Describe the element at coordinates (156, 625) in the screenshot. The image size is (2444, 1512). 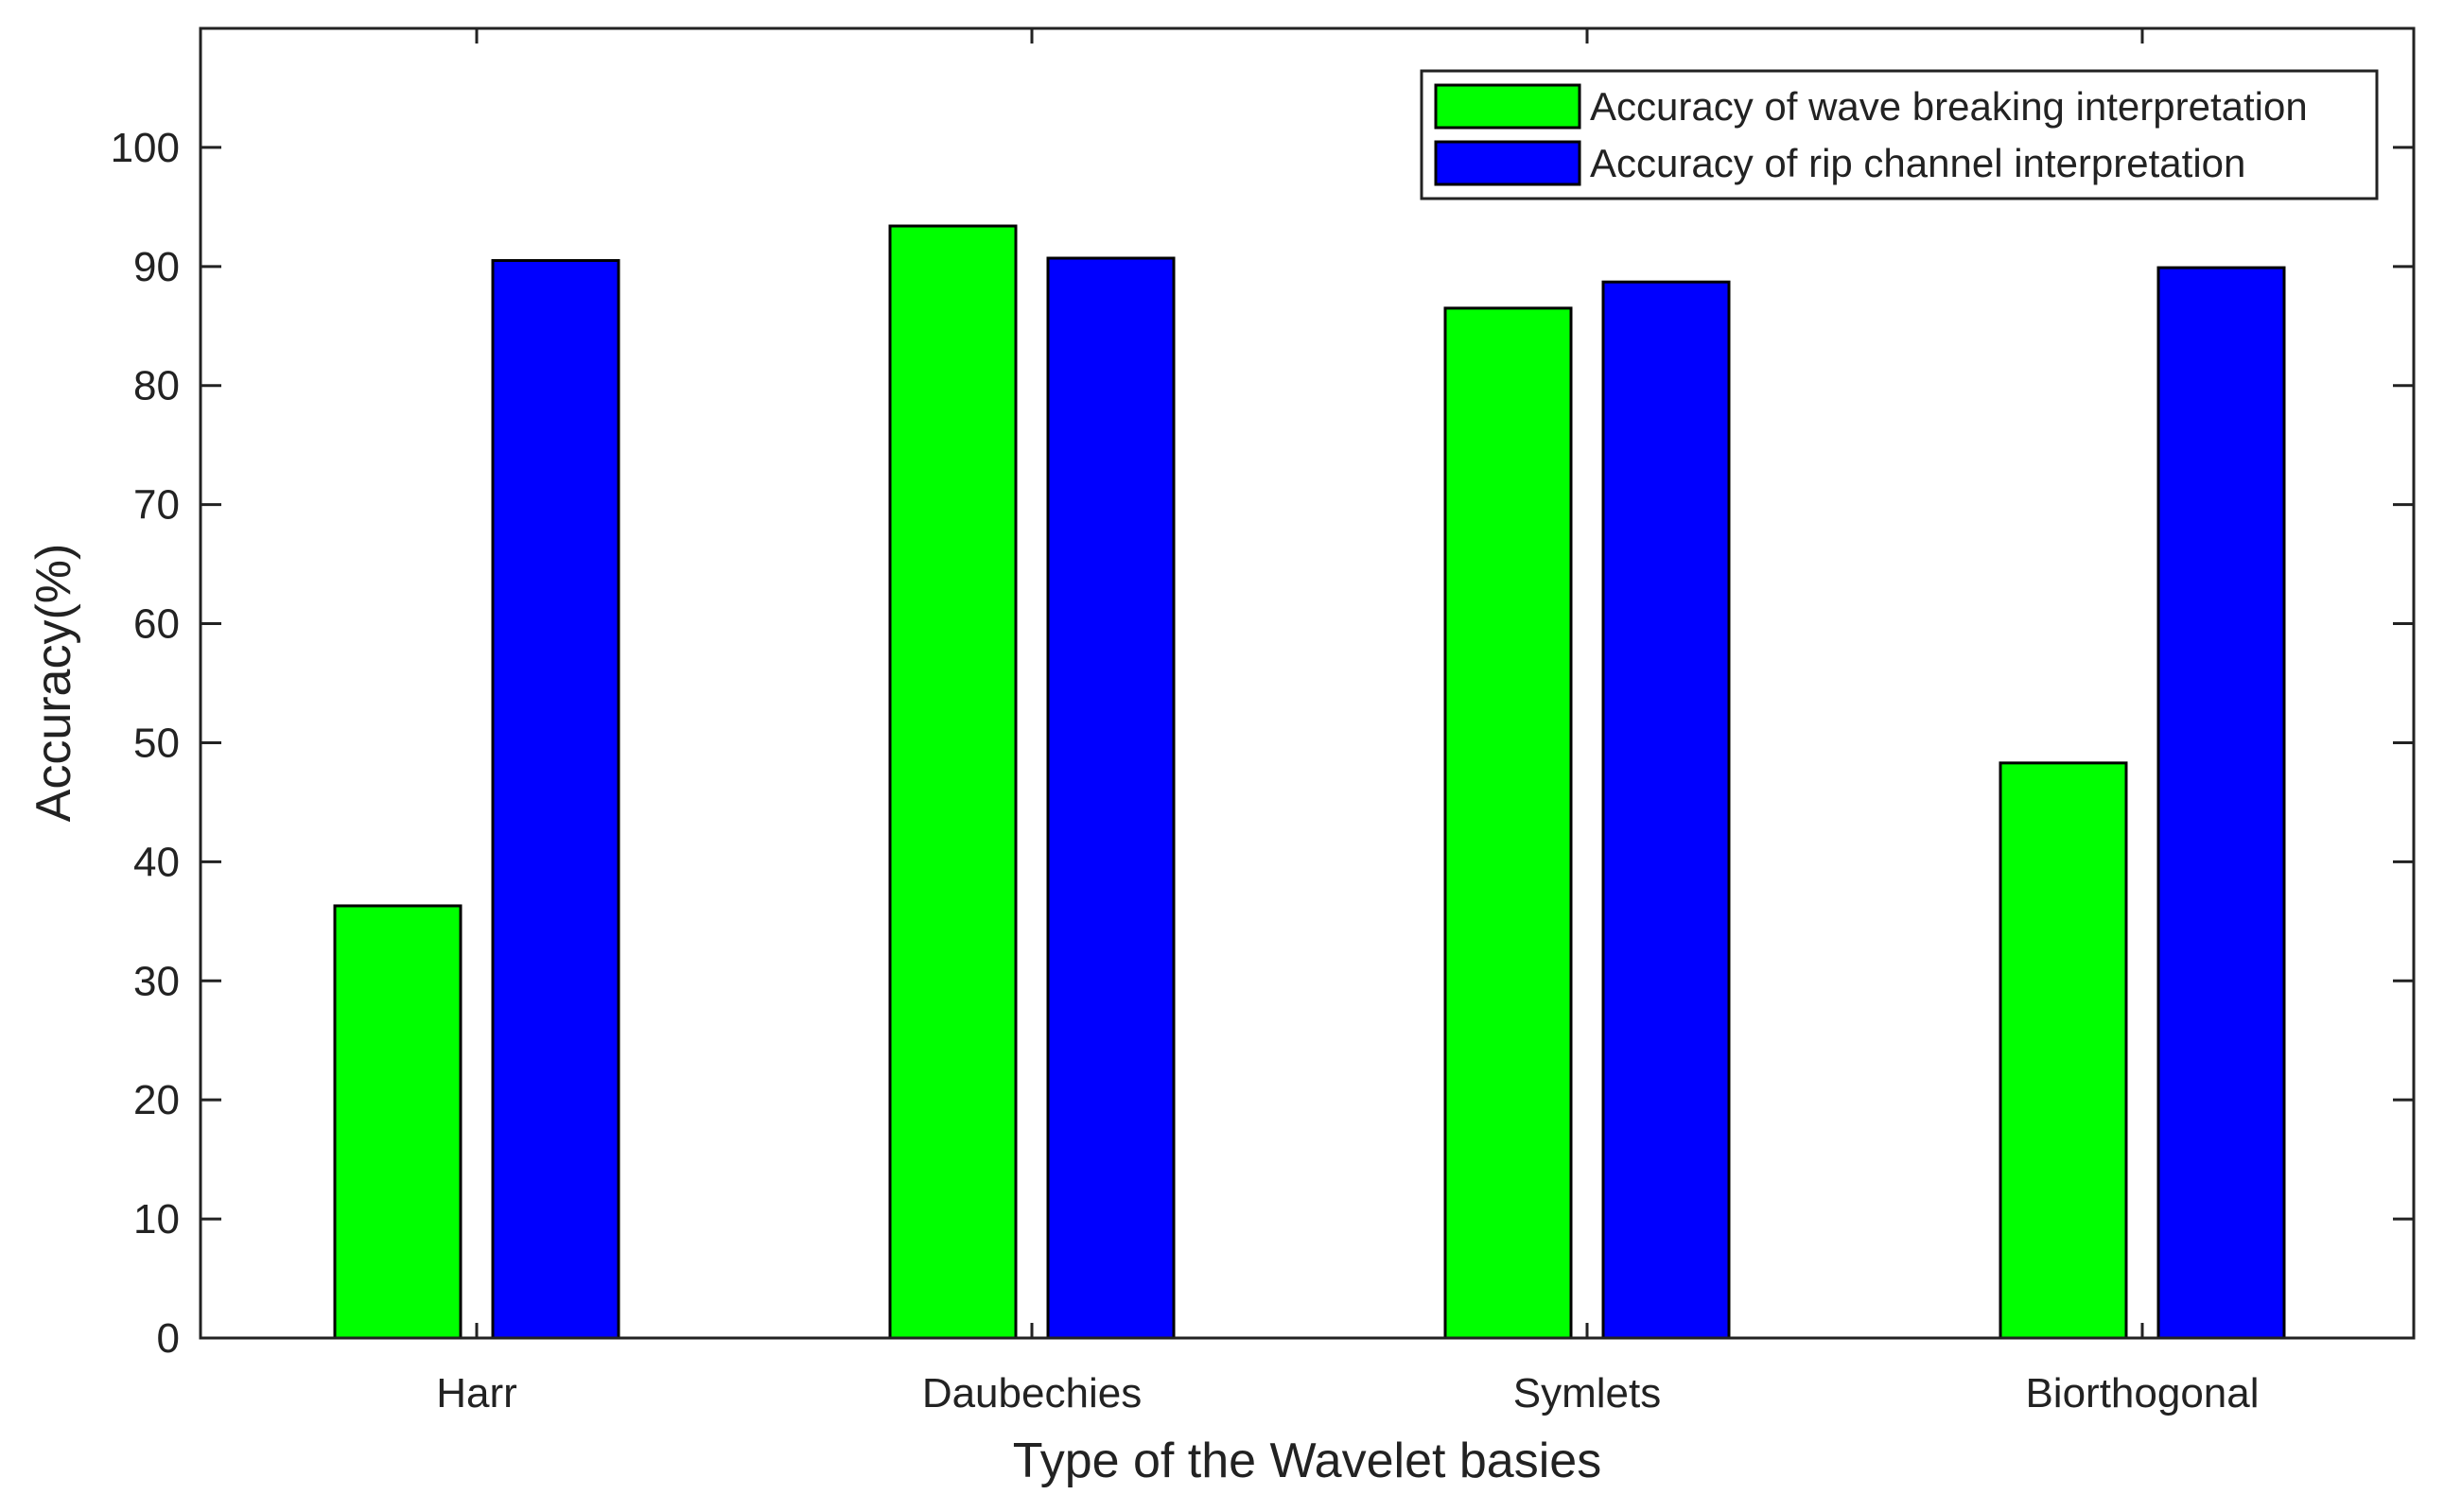
I see `y-tick-label: 60` at that location.